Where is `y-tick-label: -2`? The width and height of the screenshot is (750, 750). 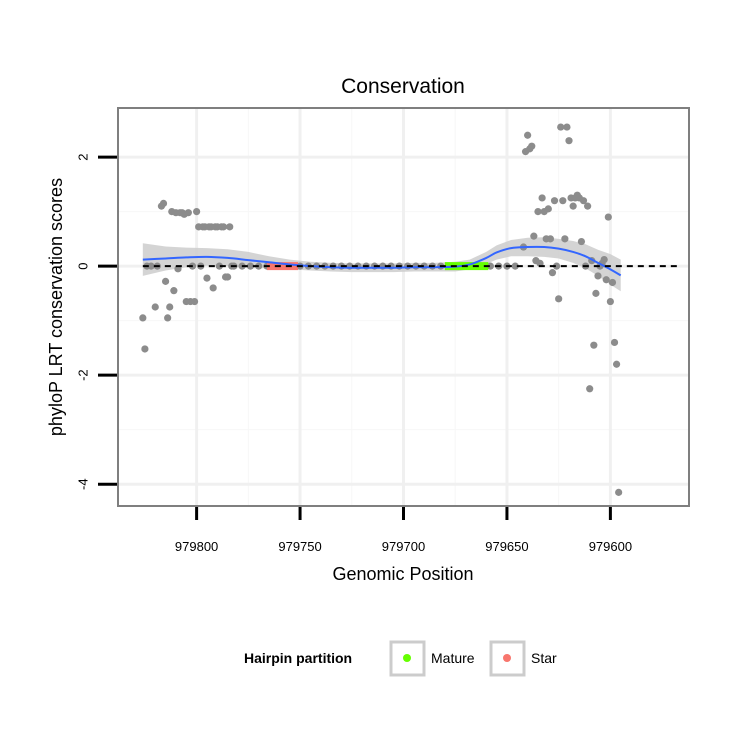
y-tick-label: -2 is located at coordinates (82, 375).